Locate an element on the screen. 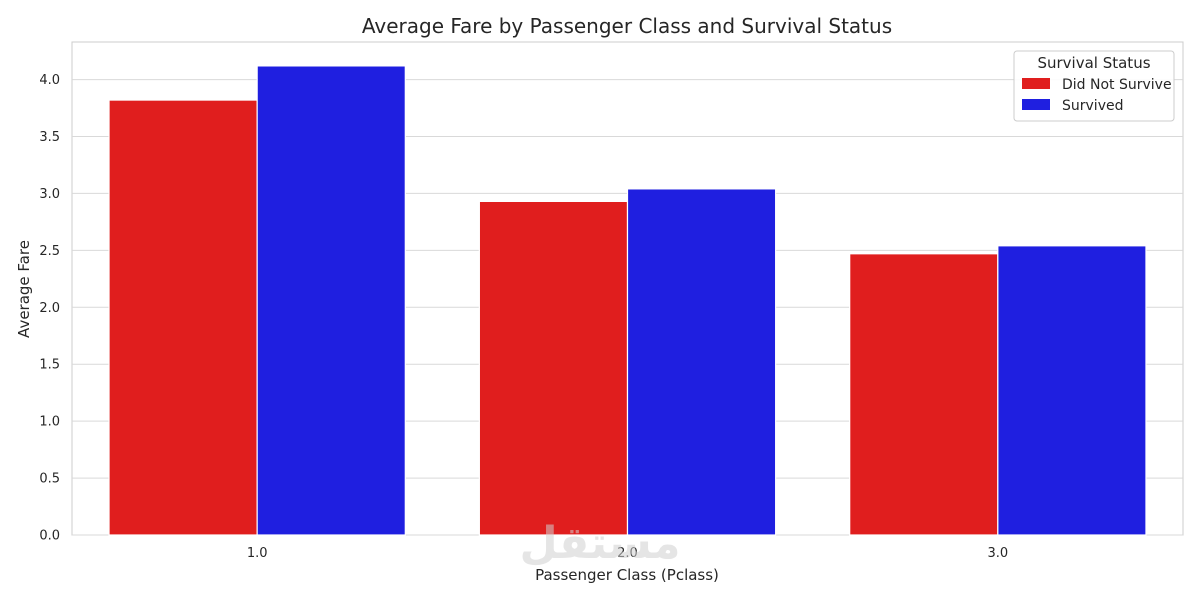 This screenshot has height=600, width=1200. y-tick-label: 2.0 is located at coordinates (49, 308).